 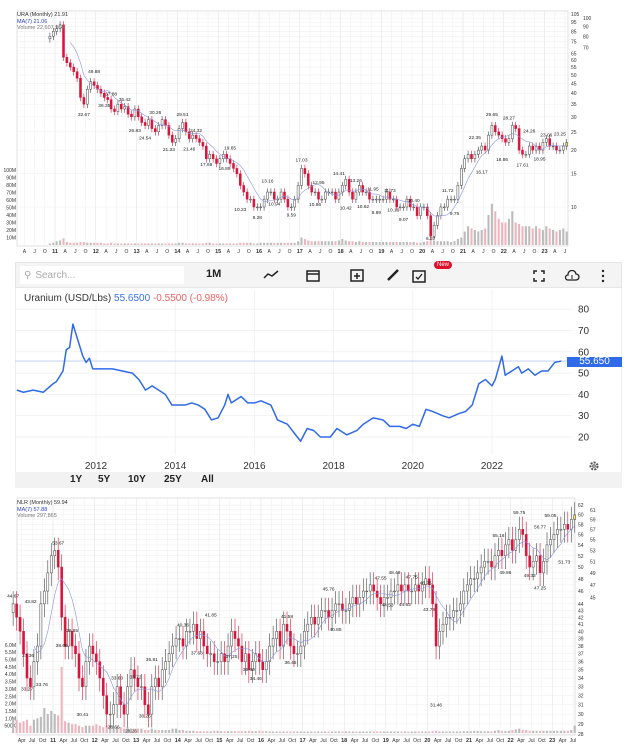 What do you see at coordinates (419, 276) in the screenshot?
I see `calendar-check-icon` at bounding box center [419, 276].